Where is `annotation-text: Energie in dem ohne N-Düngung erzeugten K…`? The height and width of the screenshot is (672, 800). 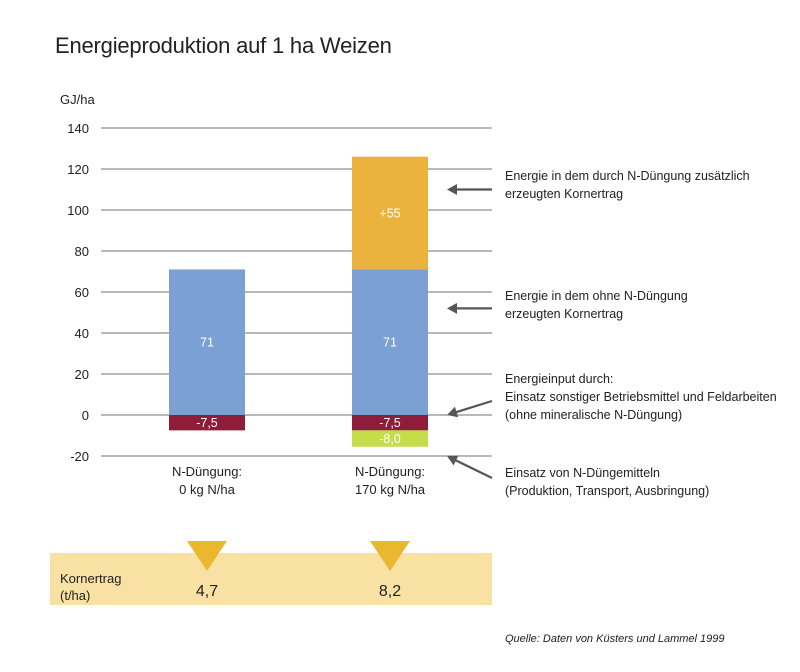
annotation-text: Energie in dem ohne N-Düngung erzeugten K… is located at coordinates (596, 305).